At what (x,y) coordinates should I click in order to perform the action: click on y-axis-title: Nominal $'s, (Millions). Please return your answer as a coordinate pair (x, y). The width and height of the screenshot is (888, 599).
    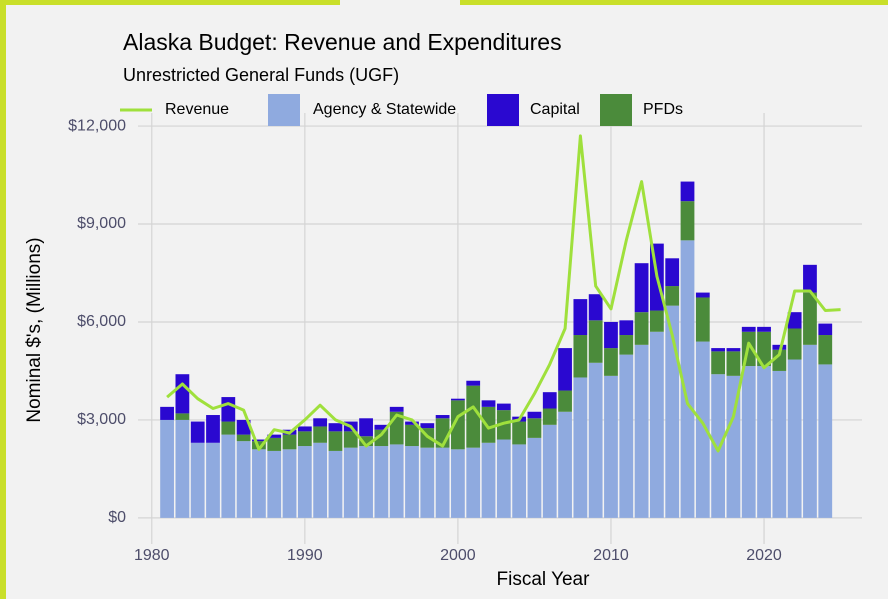
    Looking at the image, I should click on (34, 329).